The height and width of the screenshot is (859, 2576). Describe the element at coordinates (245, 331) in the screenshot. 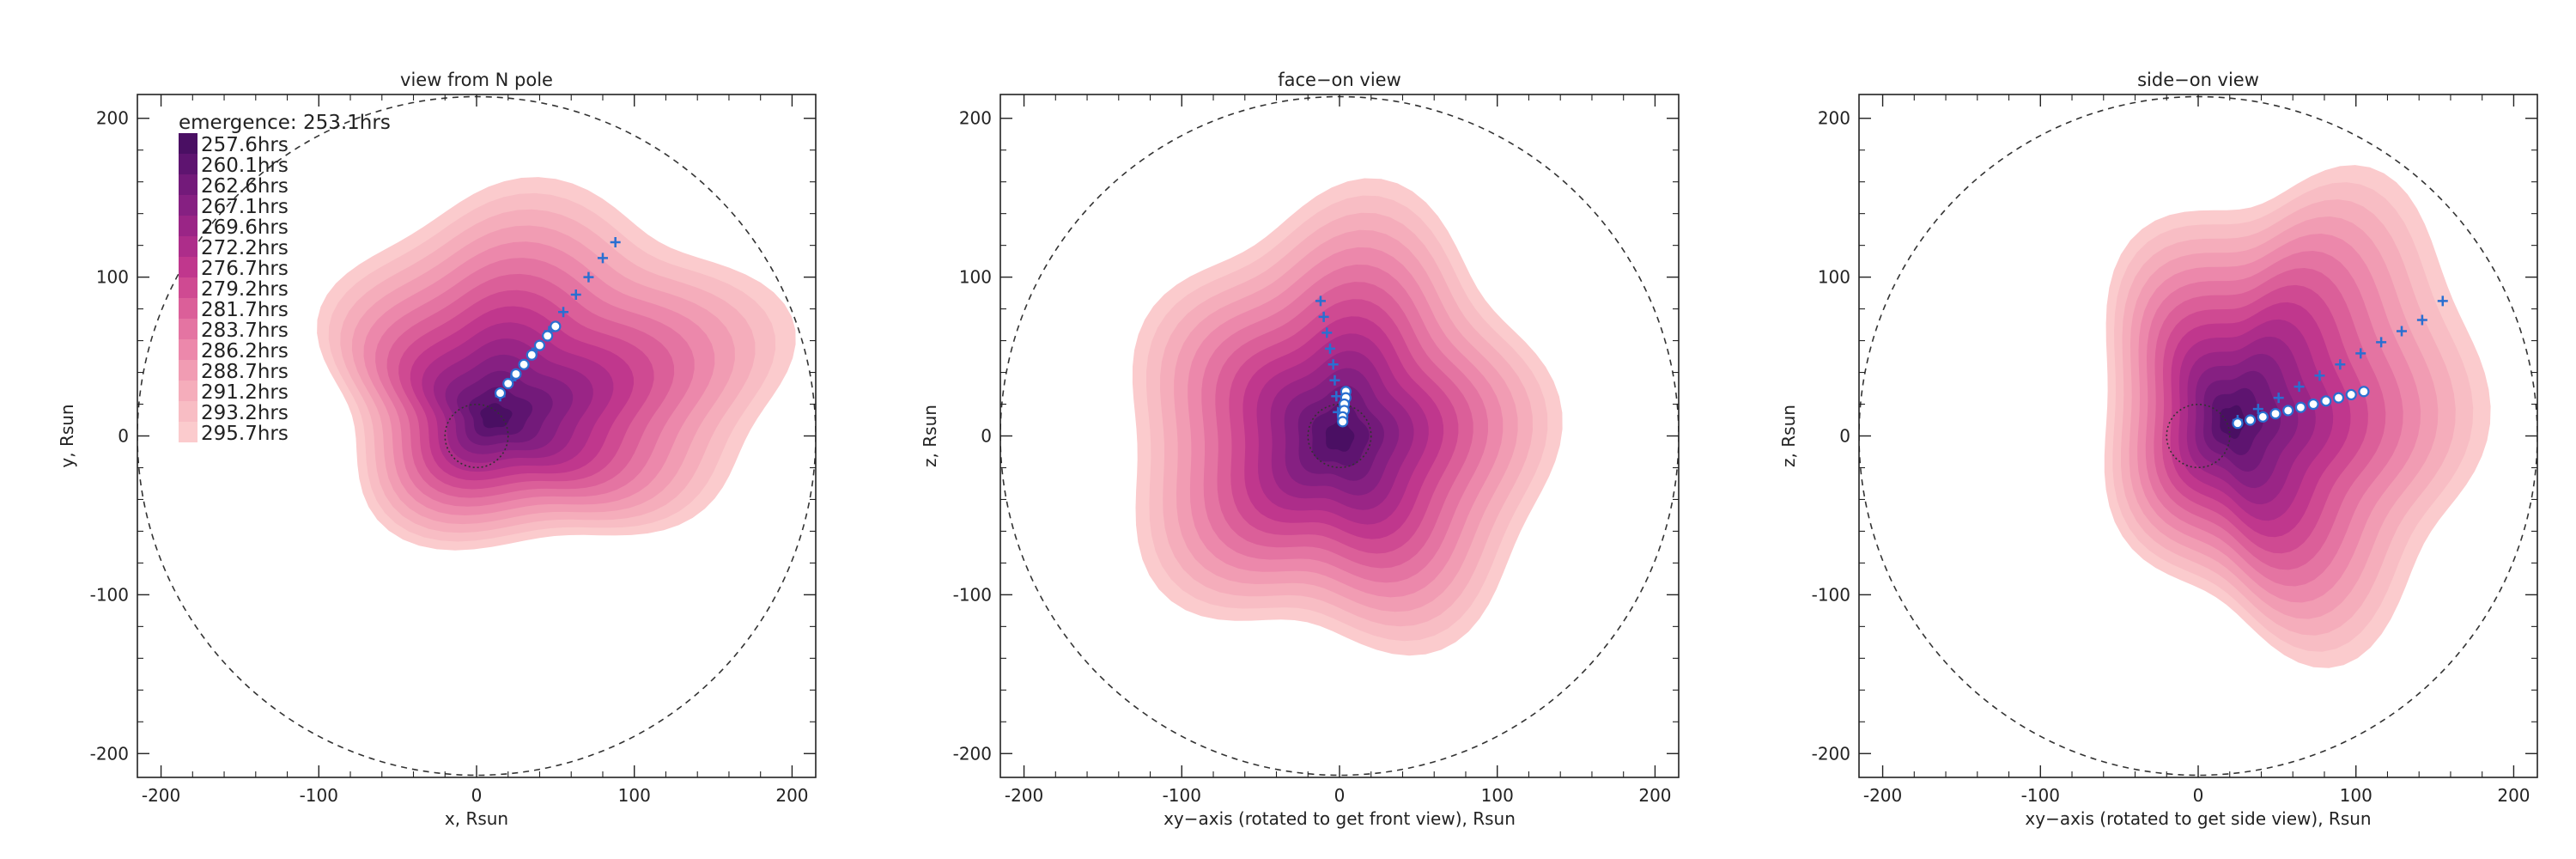

I see `legend-label-10: 283.7hrs` at that location.